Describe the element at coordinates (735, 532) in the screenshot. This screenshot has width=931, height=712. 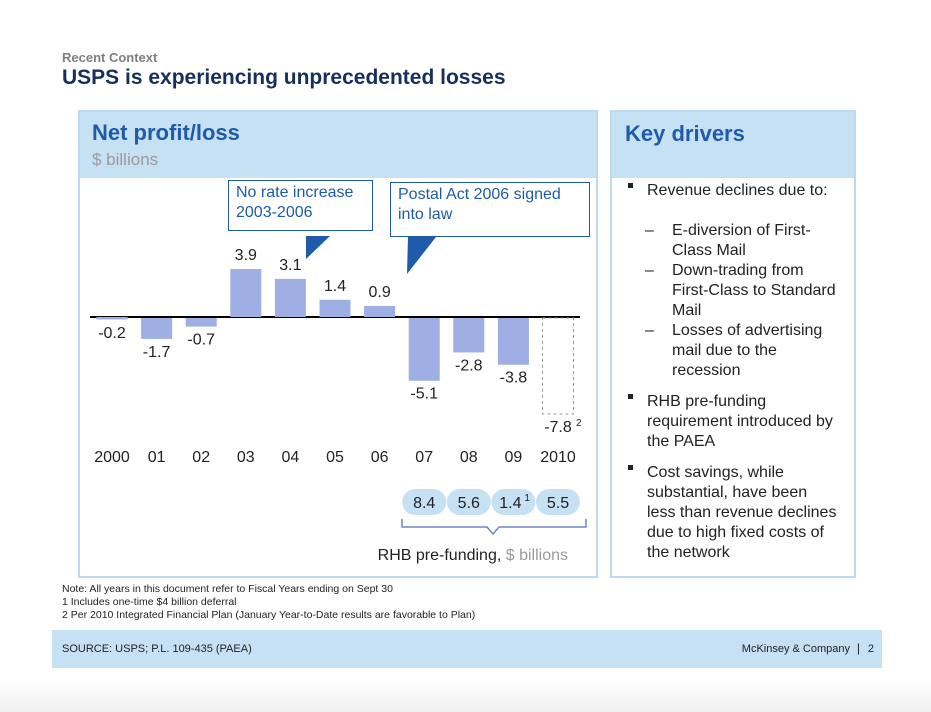
I see `driver-text: due to high fixed costs of` at that location.